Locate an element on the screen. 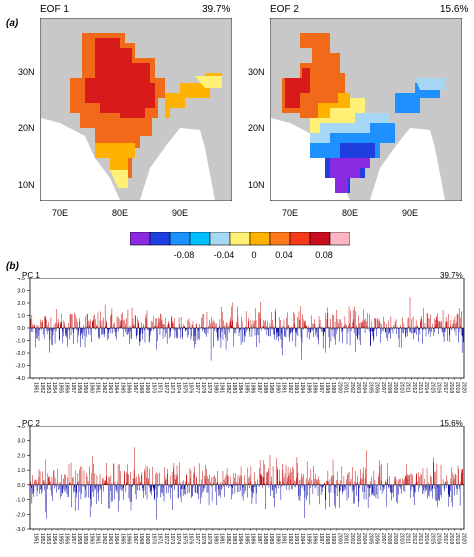 Image resolution: width=474 pixels, height=557 pixels. x-tick-label: 1975 is located at coordinates (184, 387).